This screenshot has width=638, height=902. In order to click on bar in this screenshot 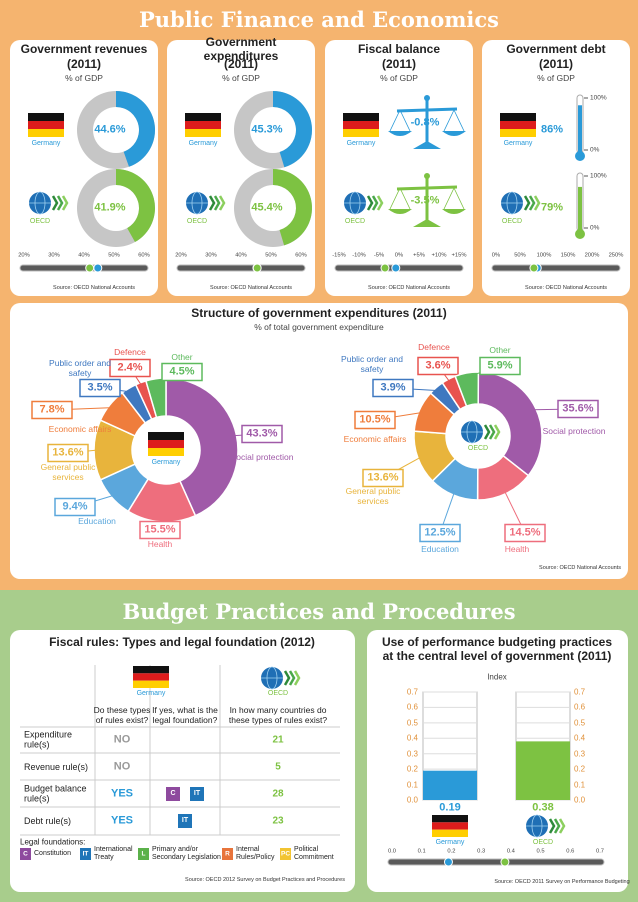, I will do `click(543, 770)`.